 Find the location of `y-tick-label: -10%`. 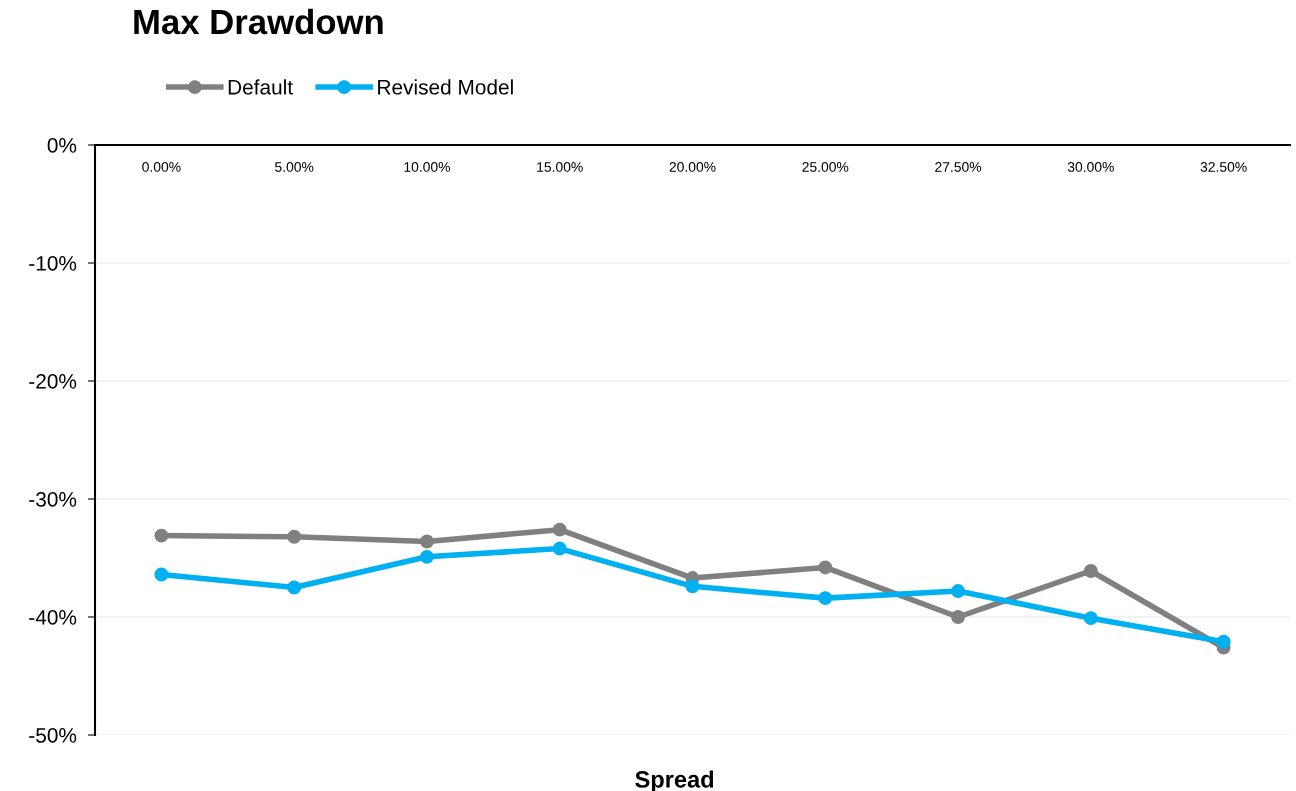

y-tick-label: -10% is located at coordinates (53, 263).